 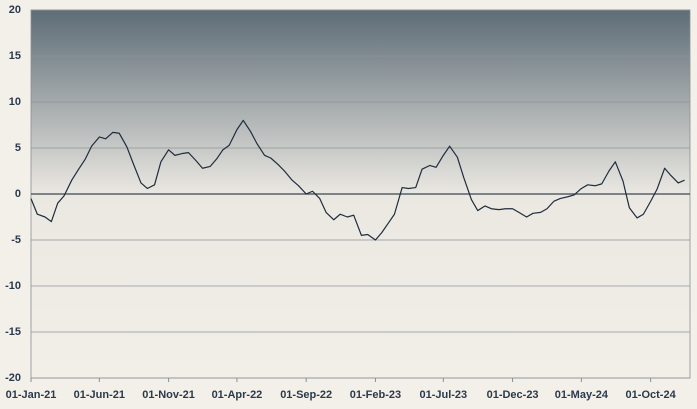 I want to click on x-tick-label: 01-Sep-22, so click(x=306, y=395).